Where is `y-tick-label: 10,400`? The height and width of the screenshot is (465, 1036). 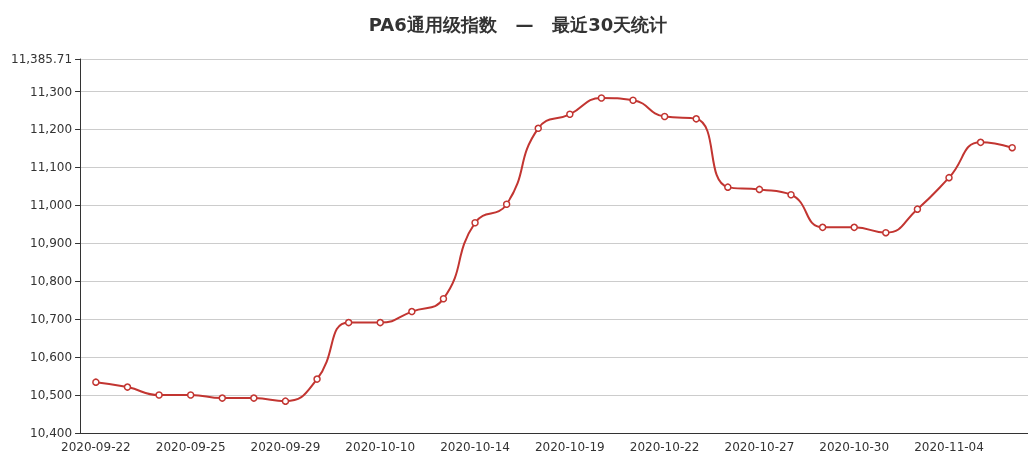
y-tick-label: 10,400 is located at coordinates (51, 433).